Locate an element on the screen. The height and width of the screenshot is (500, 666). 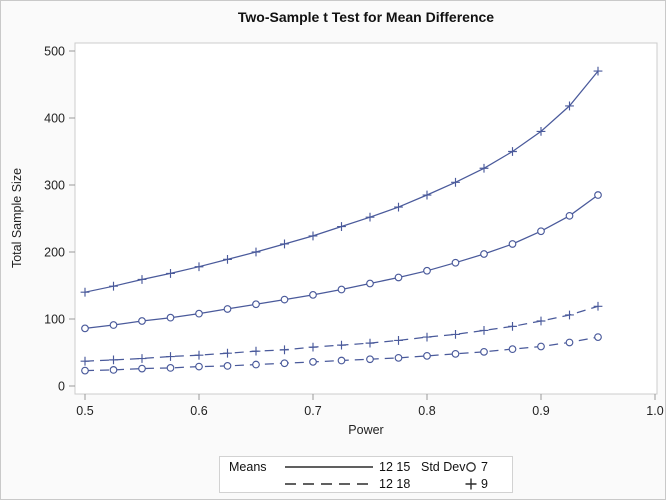
x-tick-label: 0.8 is located at coordinates (426, 411).